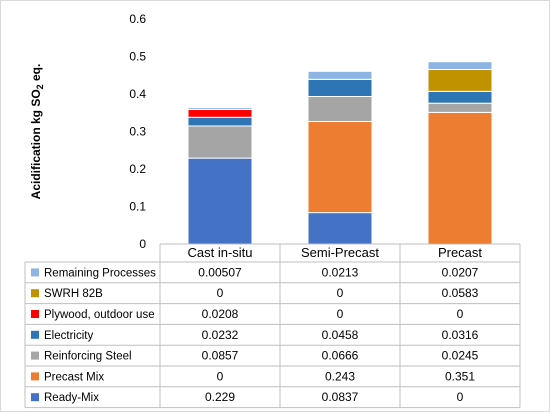 This screenshot has width=550, height=412. I want to click on table-value: 0.0213, so click(340, 272).